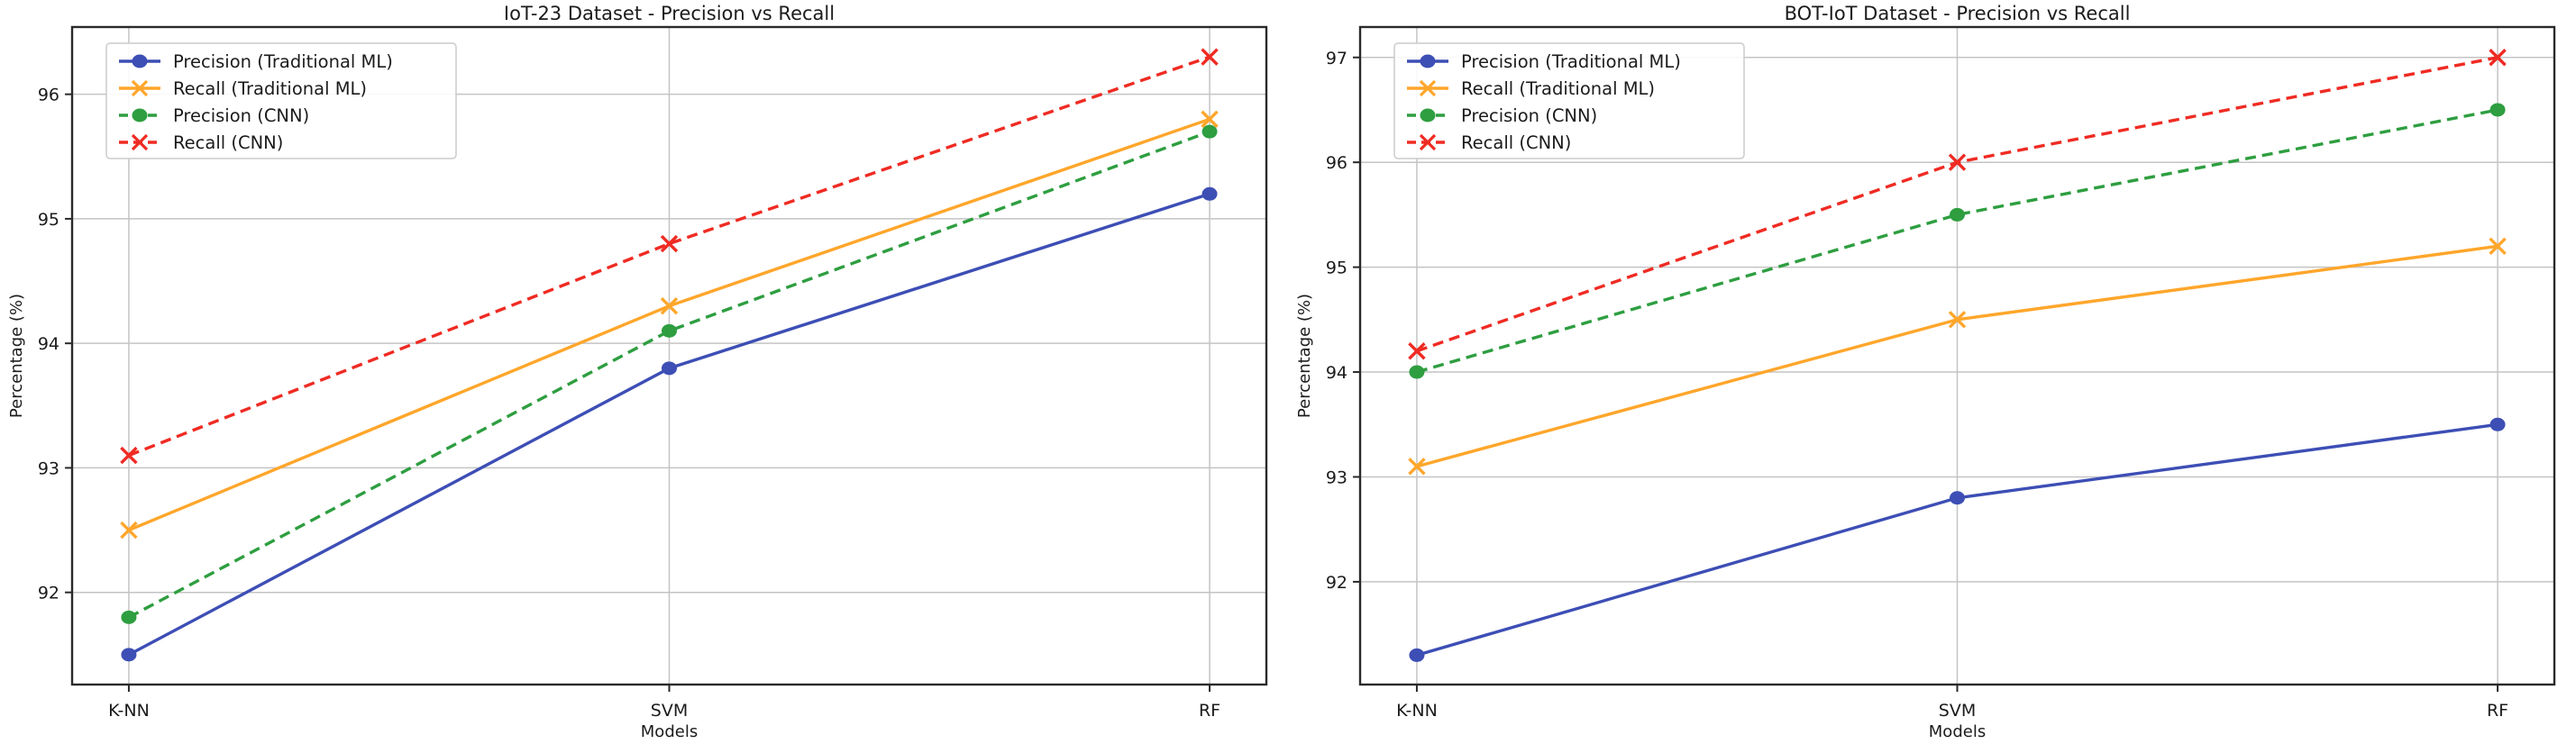 The height and width of the screenshot is (744, 2576). I want to click on chart-title: BOT-IoT Dataset - Precision vs Recall, so click(1958, 13).